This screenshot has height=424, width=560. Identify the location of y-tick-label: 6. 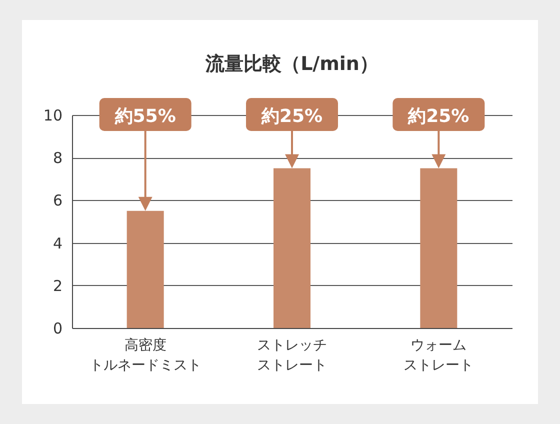
(57, 201).